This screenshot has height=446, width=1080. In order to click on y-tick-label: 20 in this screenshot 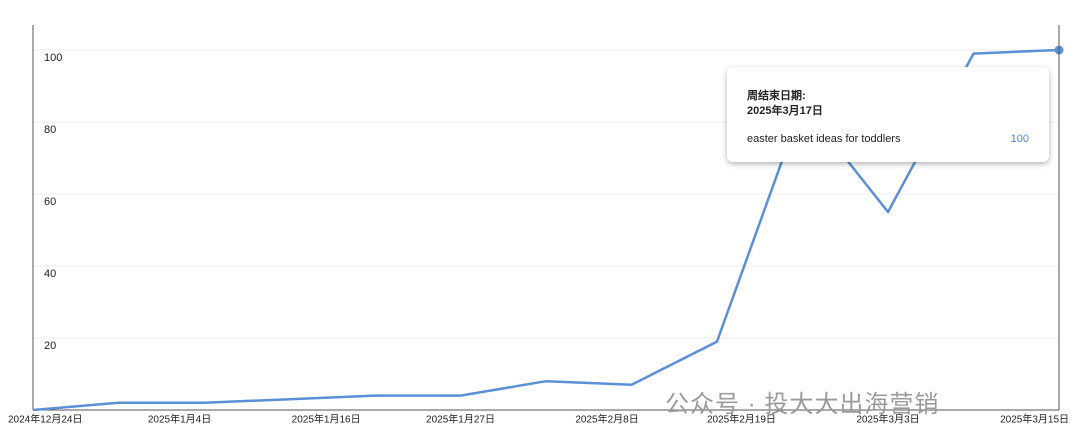, I will do `click(50, 346)`.